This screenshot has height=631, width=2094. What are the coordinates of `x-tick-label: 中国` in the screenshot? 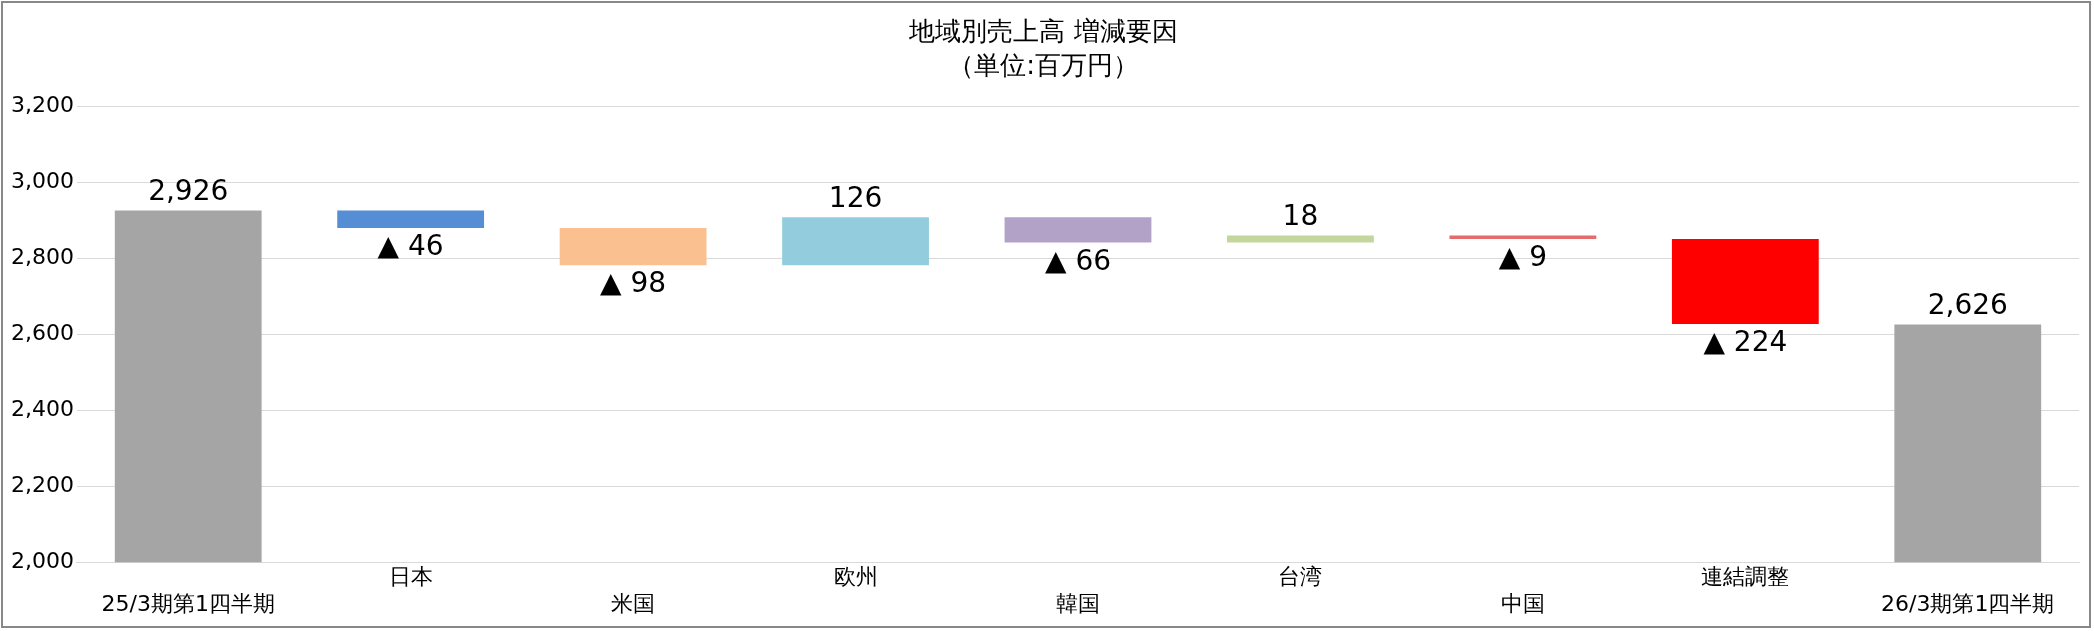 It's located at (1522, 603).